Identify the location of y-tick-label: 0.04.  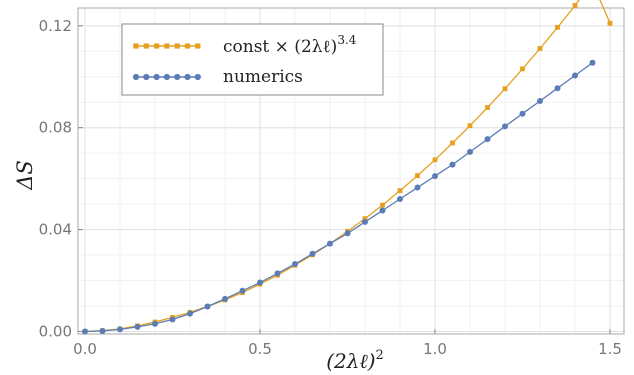
(55, 230).